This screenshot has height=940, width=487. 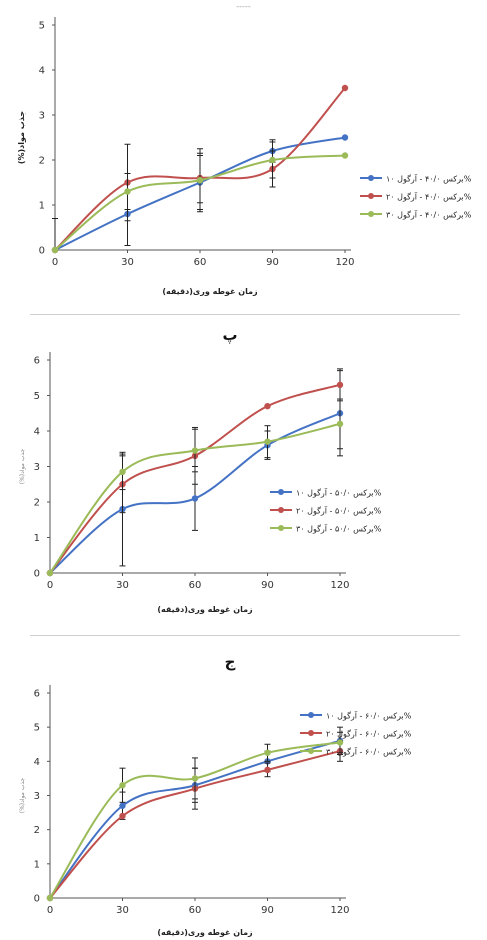 I want to click on legend-label: برکس ۵۰/۰ - آرگول ۱۰%, so click(x=339, y=493).